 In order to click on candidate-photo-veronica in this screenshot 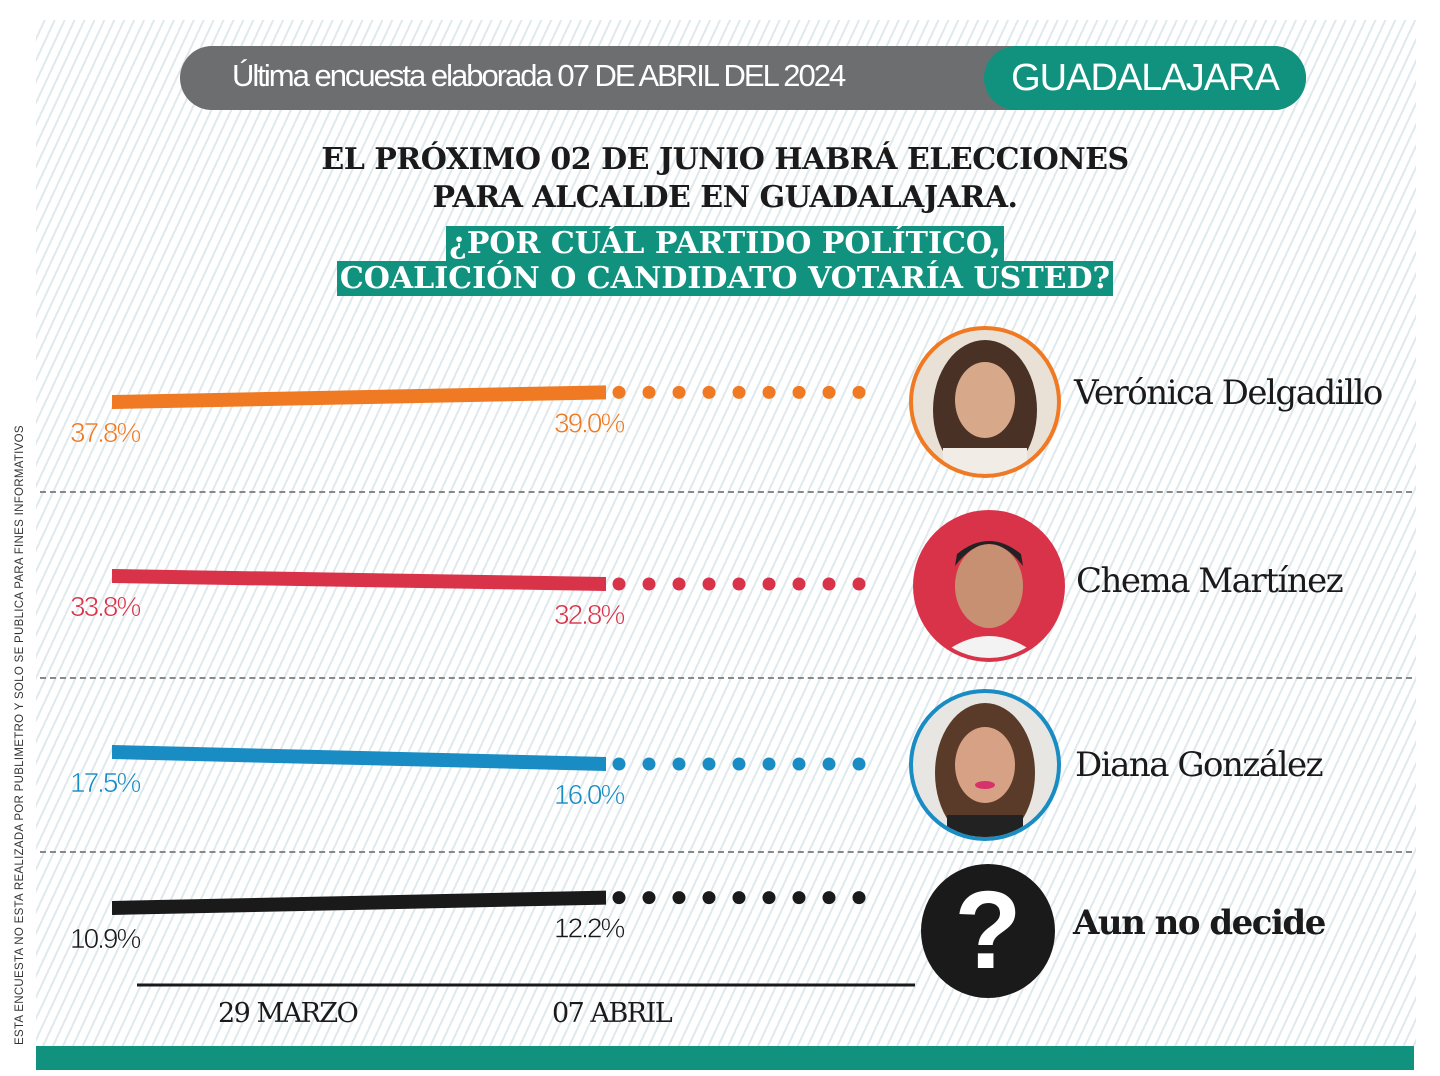, I will do `click(985, 402)`.